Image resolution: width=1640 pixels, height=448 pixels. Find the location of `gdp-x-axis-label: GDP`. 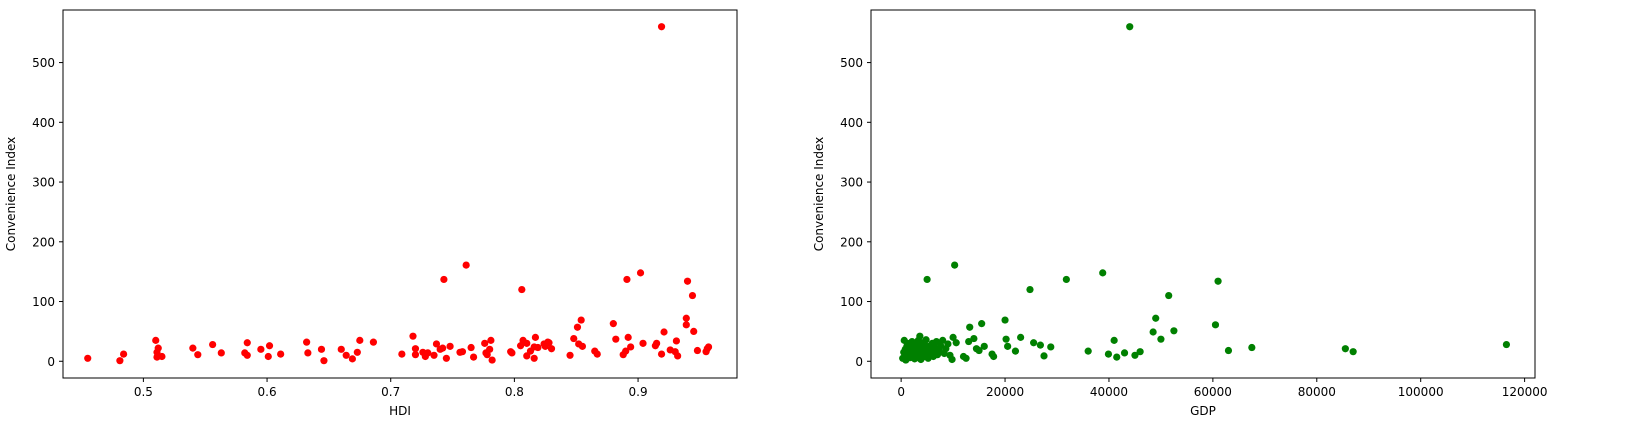

gdp-x-axis-label: GDP is located at coordinates (1203, 411).